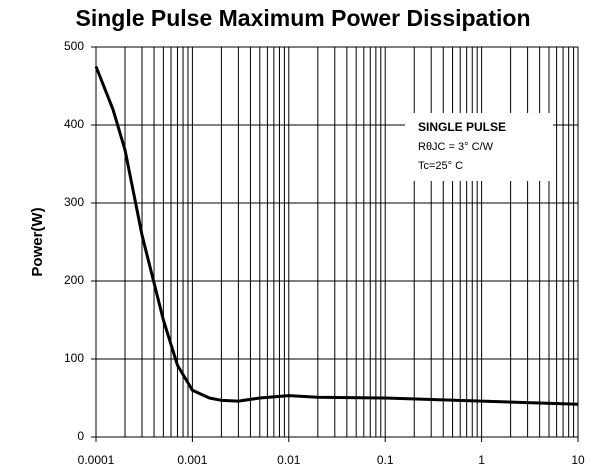 This screenshot has width=607, height=470. I want to click on x-tick-label: 10, so click(578, 460).